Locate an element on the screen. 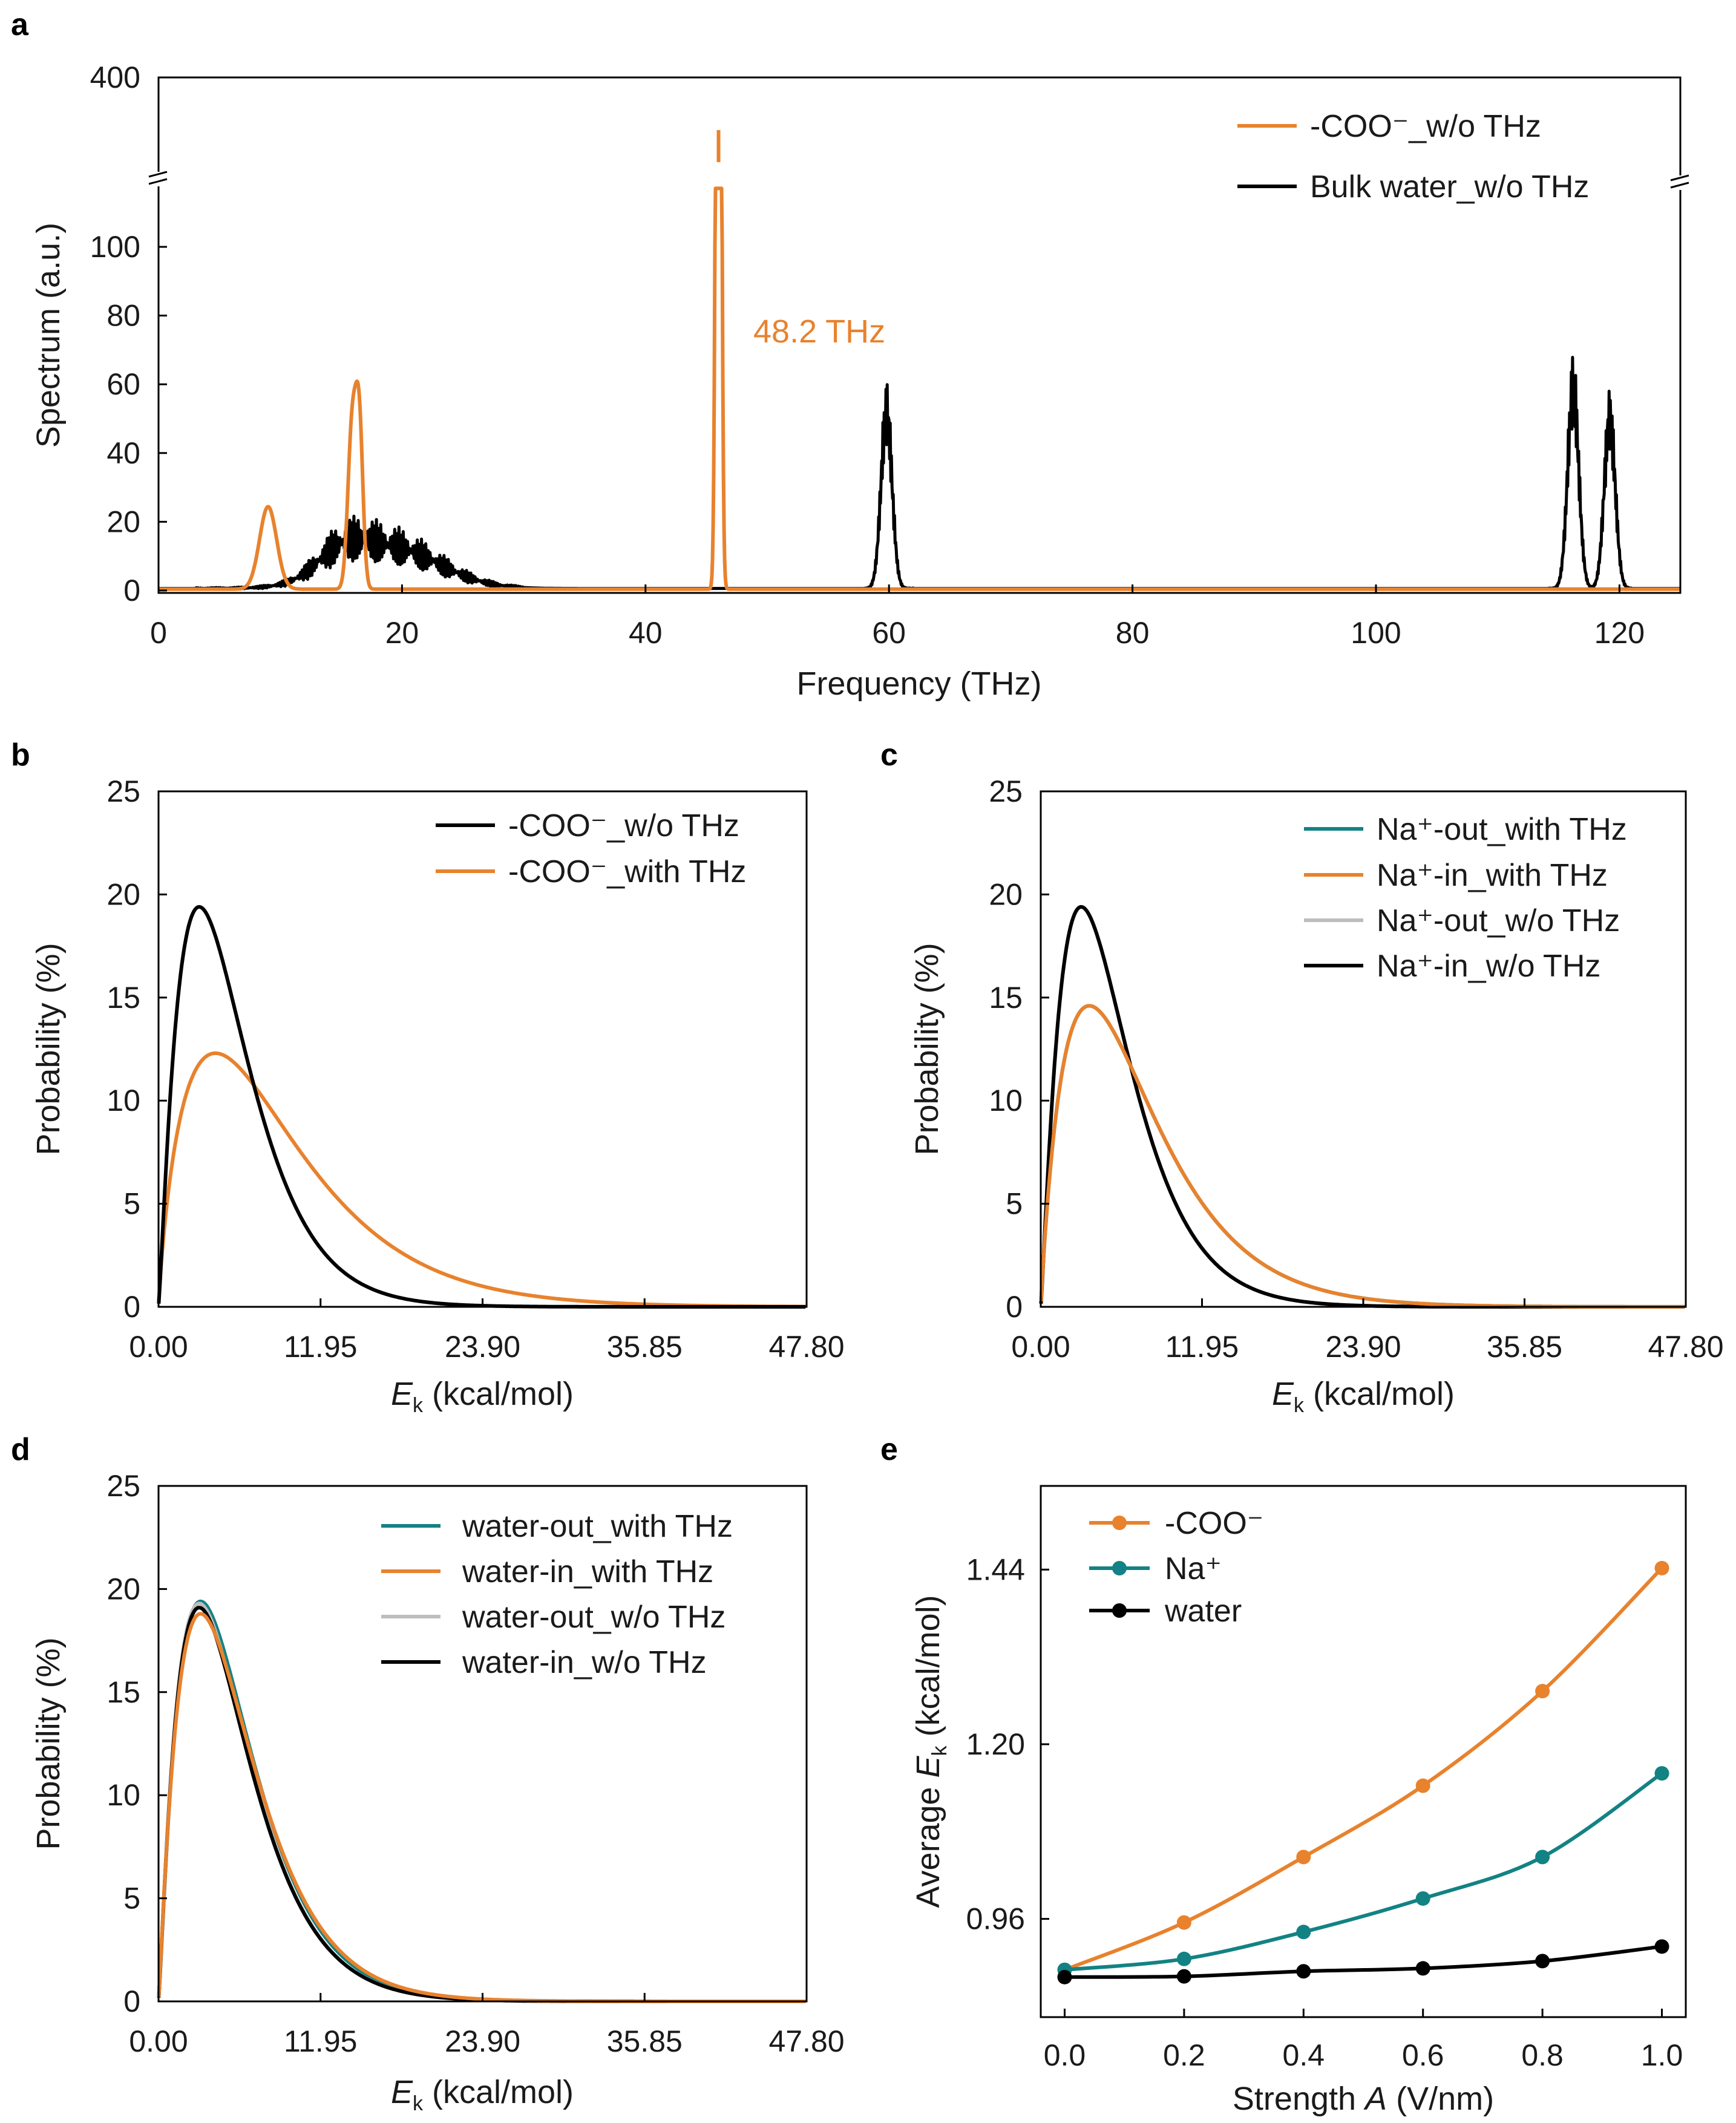  legend-label-coo-wo: -COO⁻_w/o THz is located at coordinates (624, 826).